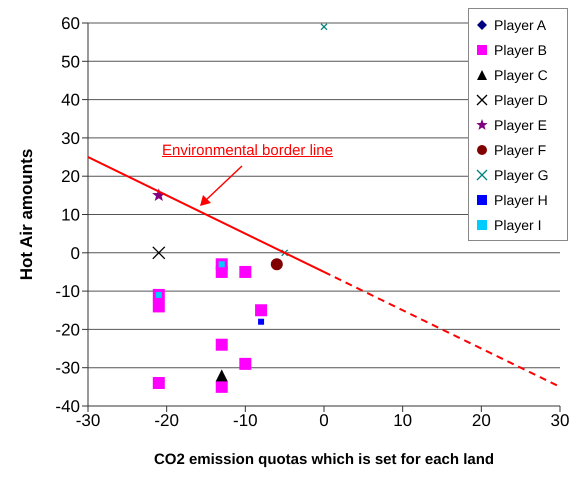  What do you see at coordinates (520, 150) in the screenshot?
I see `legend-label: Player F` at bounding box center [520, 150].